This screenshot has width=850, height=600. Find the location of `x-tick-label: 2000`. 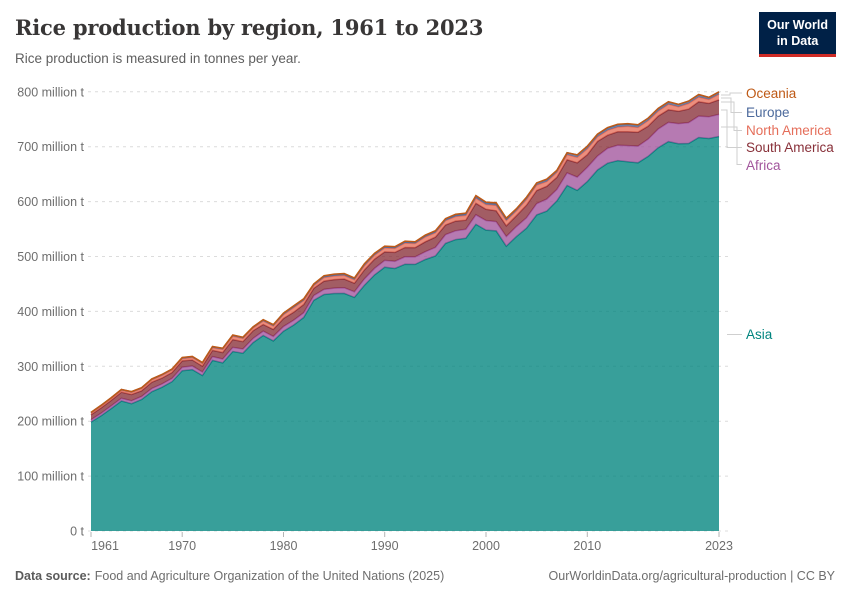

x-tick-label: 2000 is located at coordinates (486, 546).